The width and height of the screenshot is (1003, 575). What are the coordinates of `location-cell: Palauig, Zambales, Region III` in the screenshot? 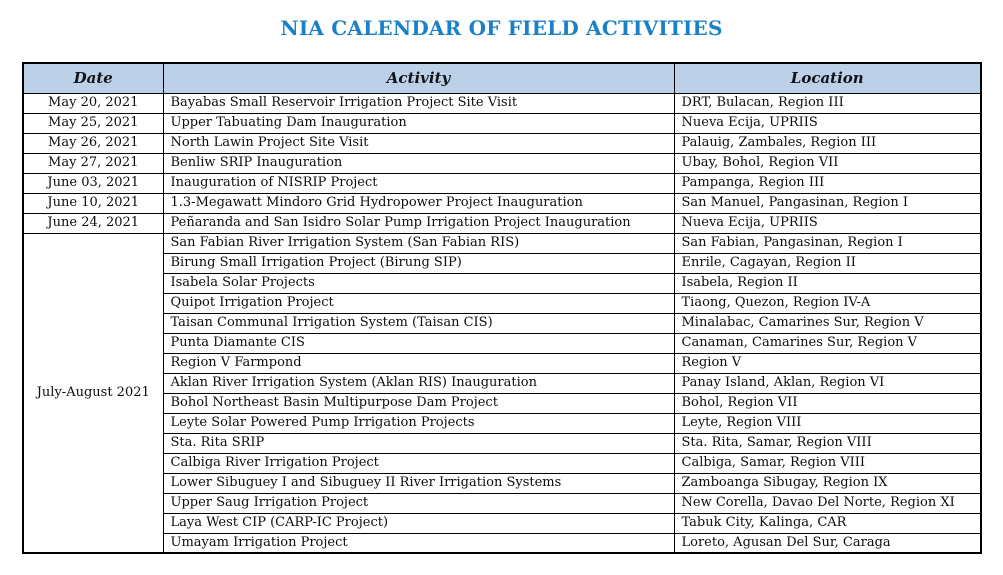 It's located at (827, 143).